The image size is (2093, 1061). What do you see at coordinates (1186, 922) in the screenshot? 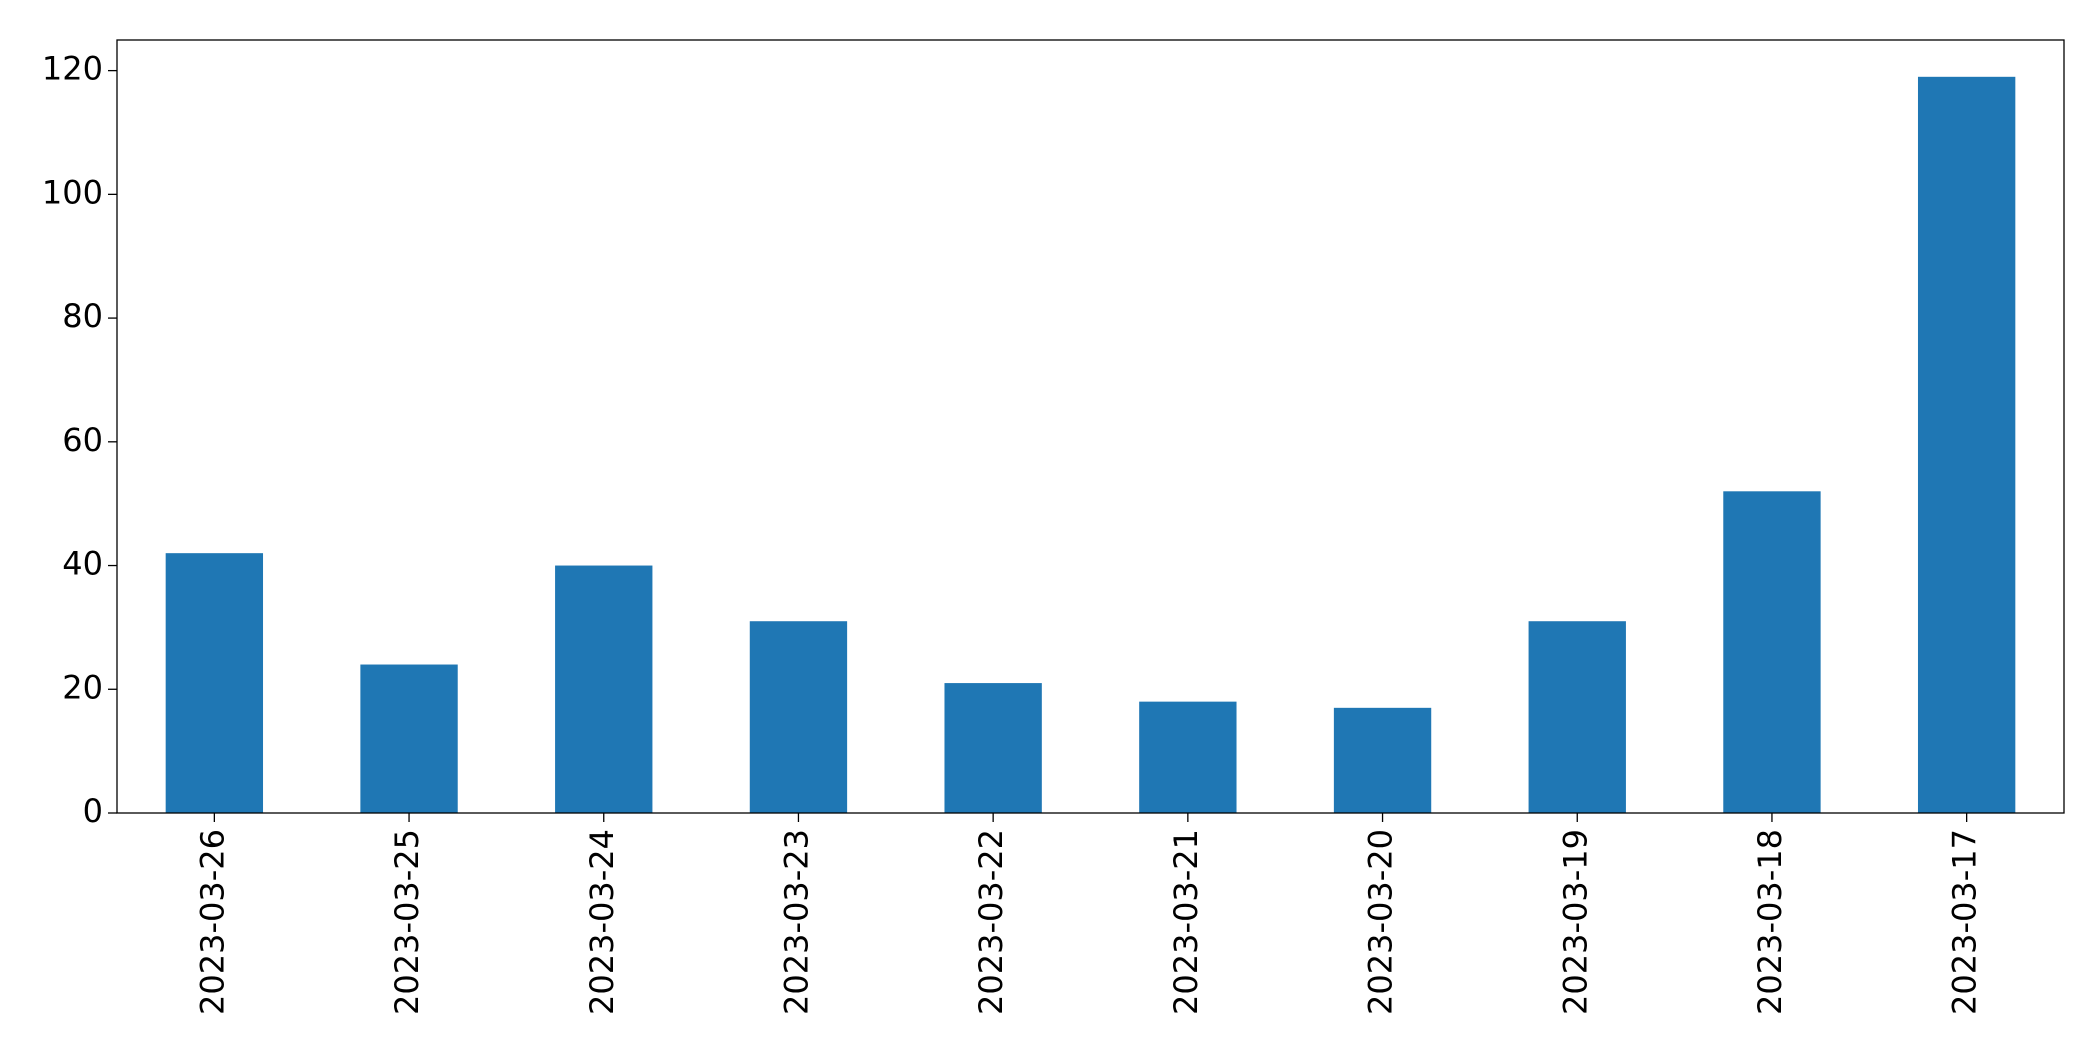
I see `x-tick-label: 2023-03-21` at bounding box center [1186, 922].